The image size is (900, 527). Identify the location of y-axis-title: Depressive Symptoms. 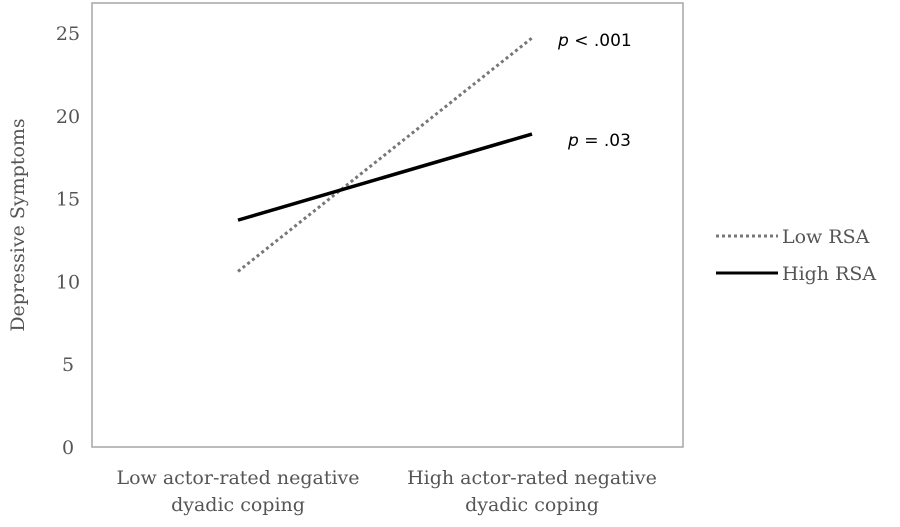
(18, 224).